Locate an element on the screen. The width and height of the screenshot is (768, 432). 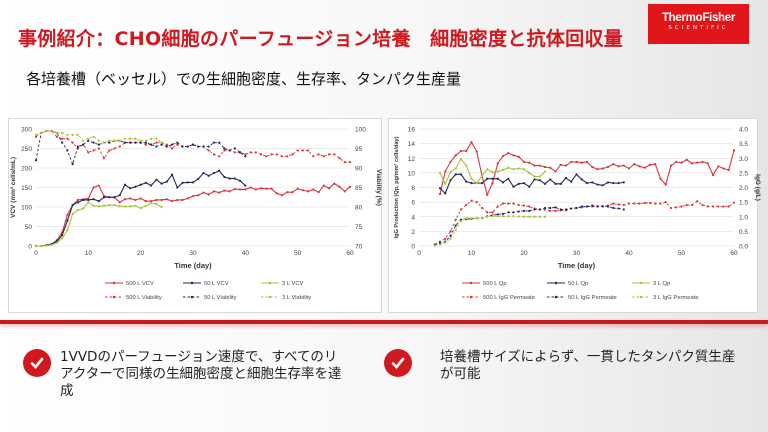
legend-label: 3 L IgG Permeate is located at coordinates (676, 298).